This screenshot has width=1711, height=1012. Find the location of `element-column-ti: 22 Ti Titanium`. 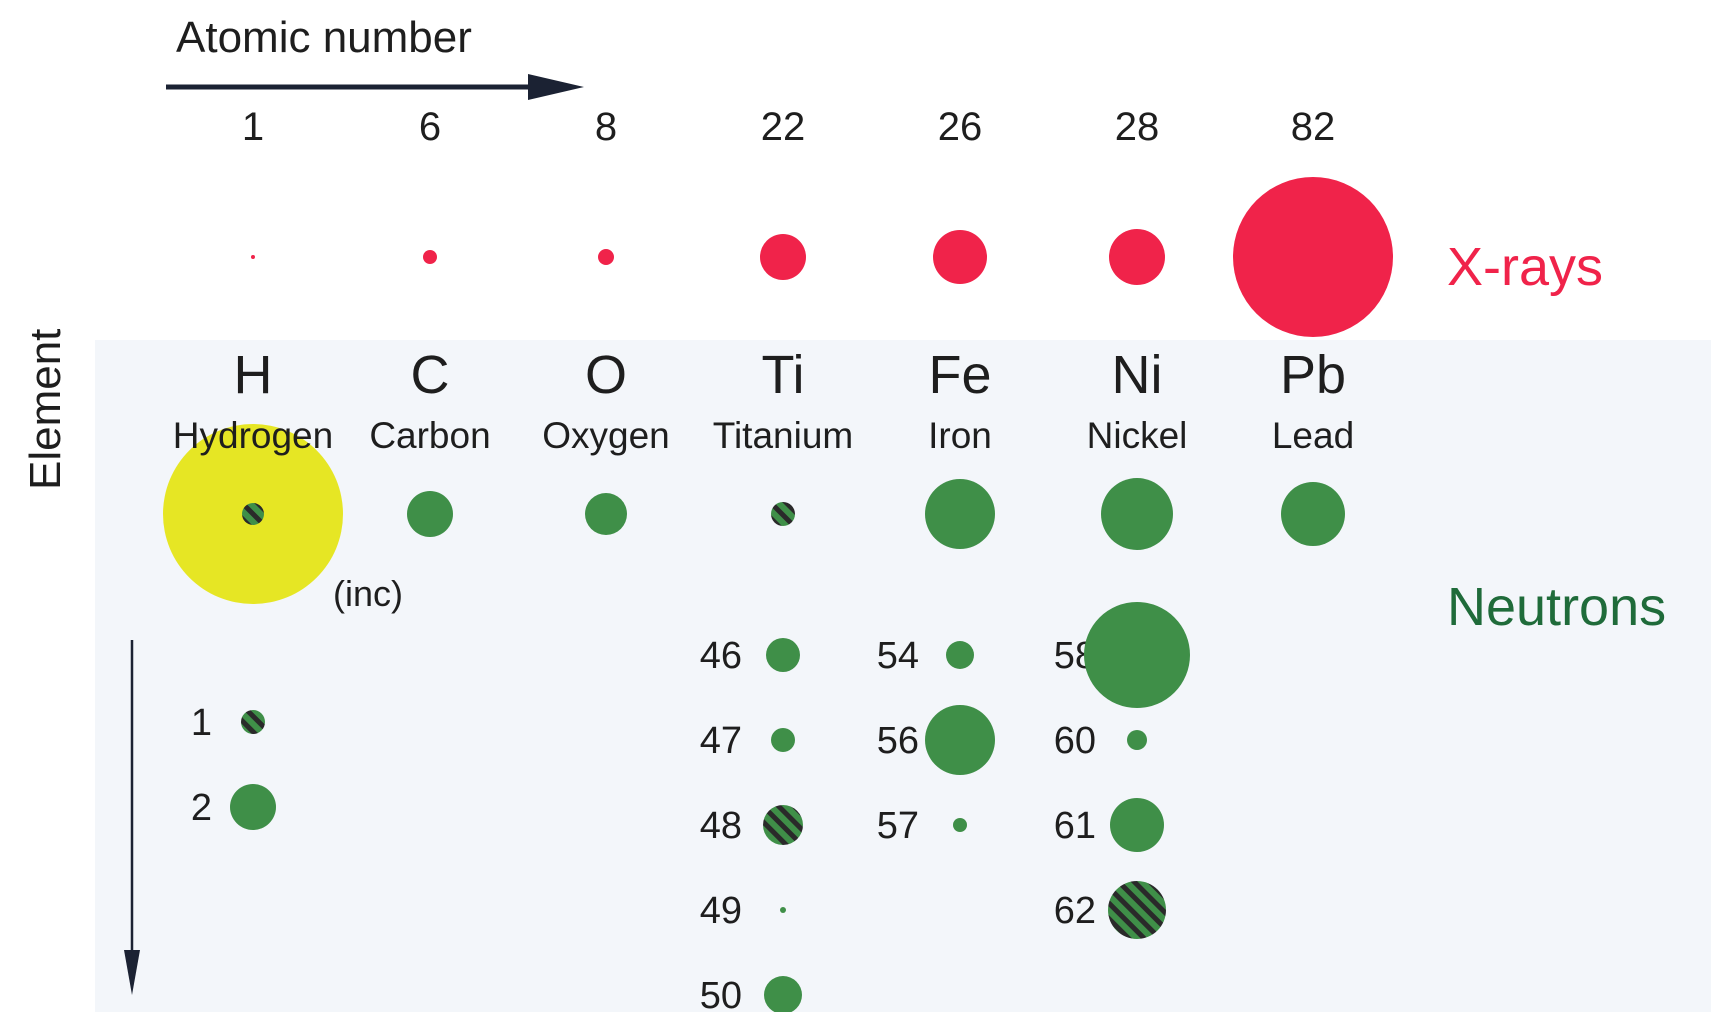

element-column-ti: 22 Ti Titanium is located at coordinates (783, 315).